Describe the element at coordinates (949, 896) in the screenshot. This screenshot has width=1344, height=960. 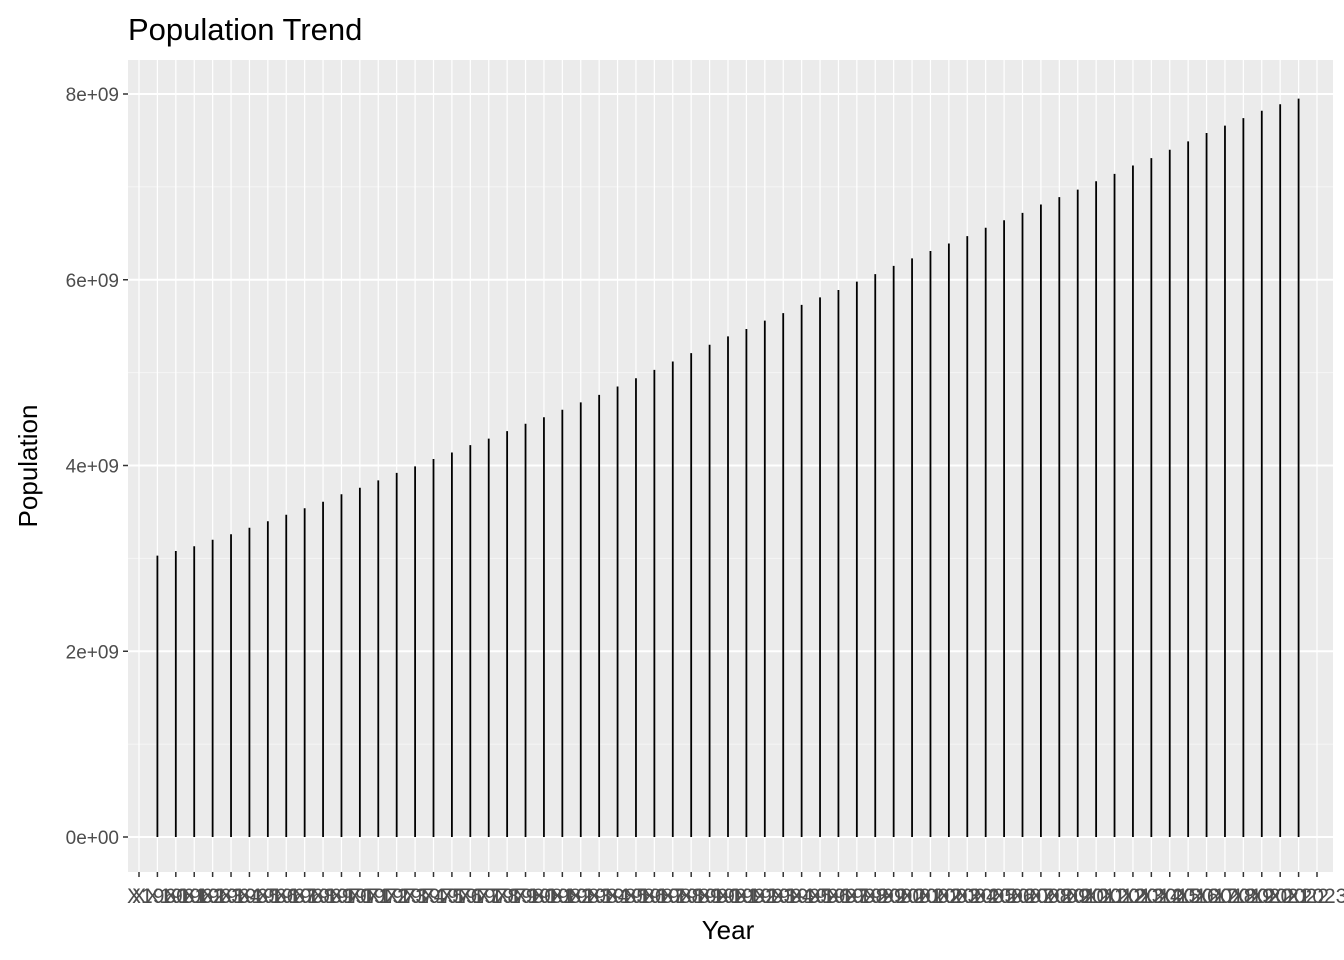
I see `x-tick-label: X2003` at that location.